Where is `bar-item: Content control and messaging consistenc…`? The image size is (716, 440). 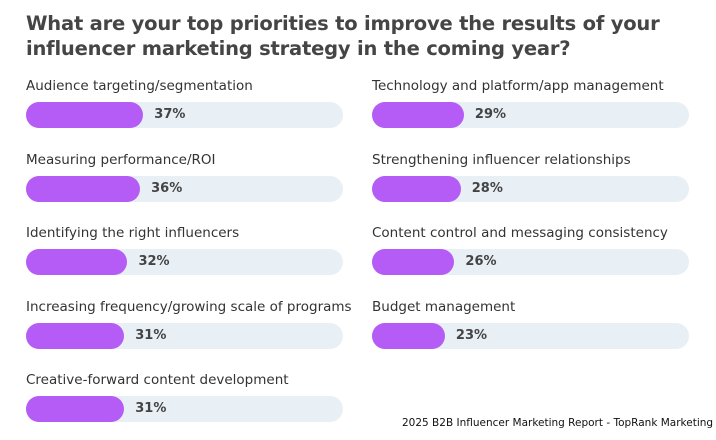 bar-item: Content control and messaging consistenc… is located at coordinates (530, 255).